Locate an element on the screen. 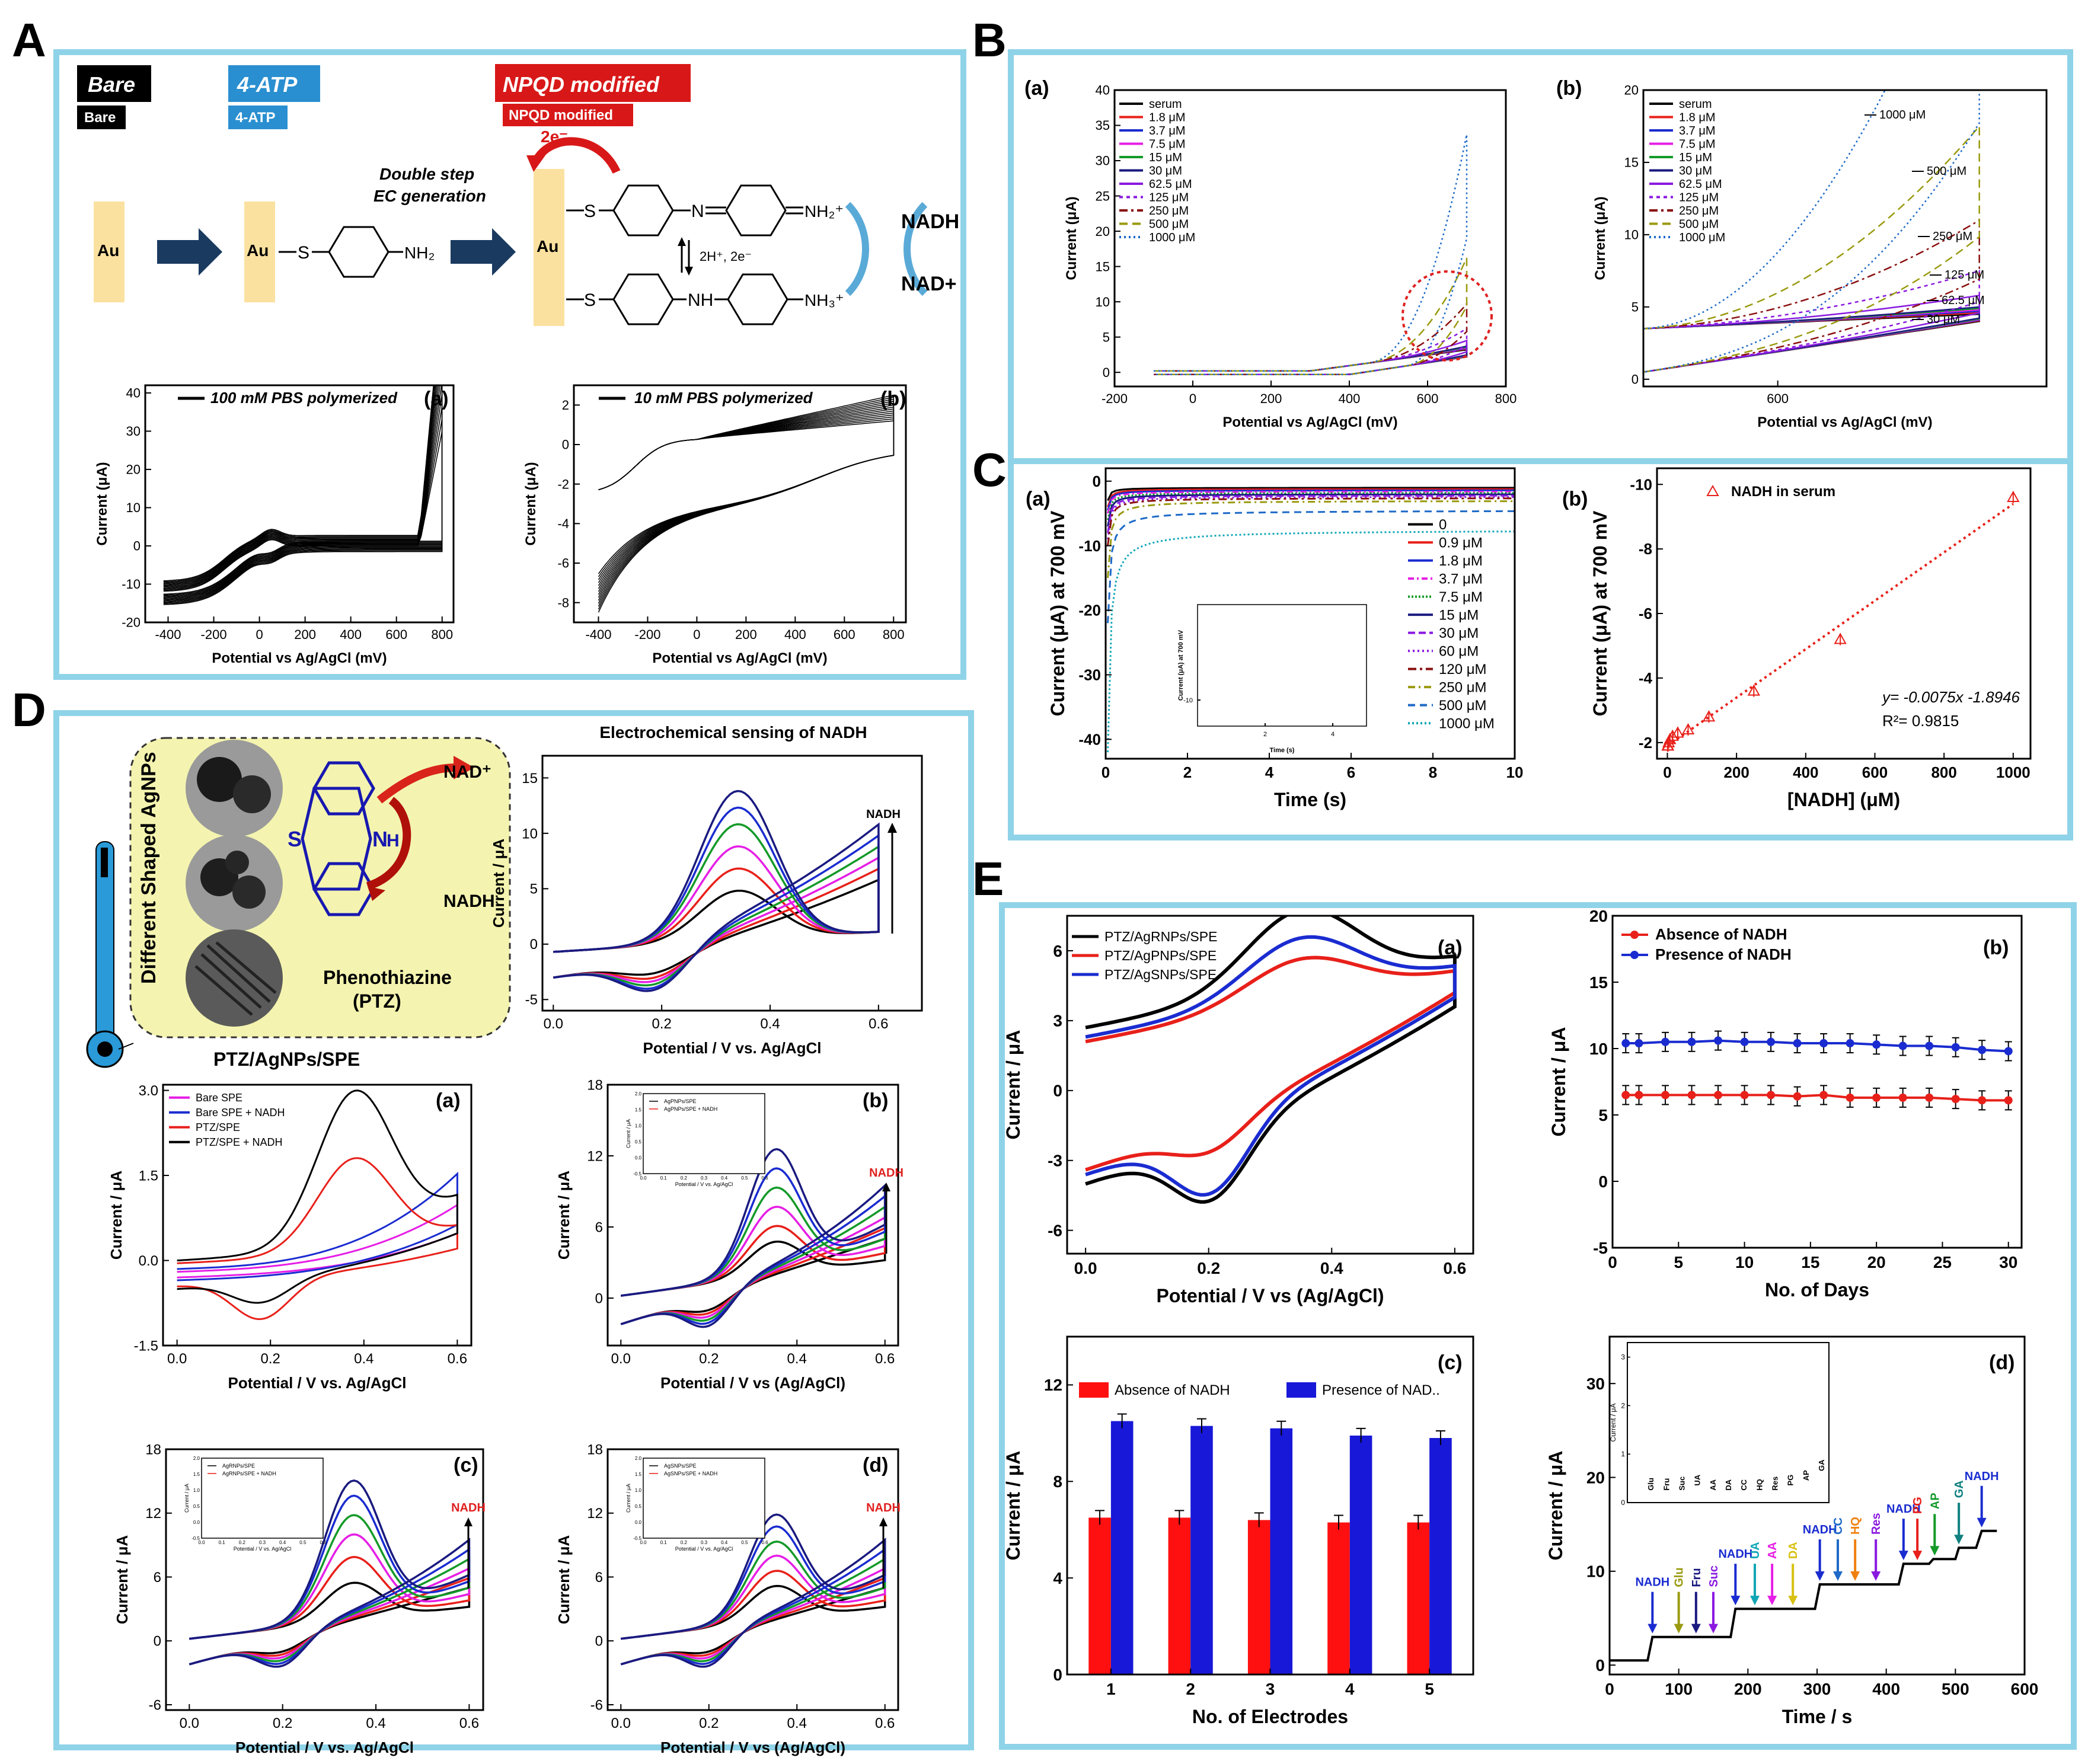 This screenshot has height=1764, width=2088. au-electrode-npqd is located at coordinates (549, 248).